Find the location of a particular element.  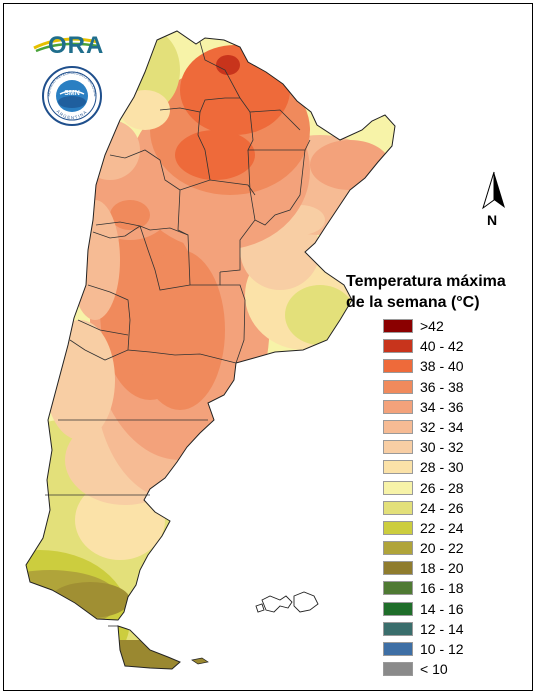

smn-center-text: SMN is located at coordinates (72, 93).